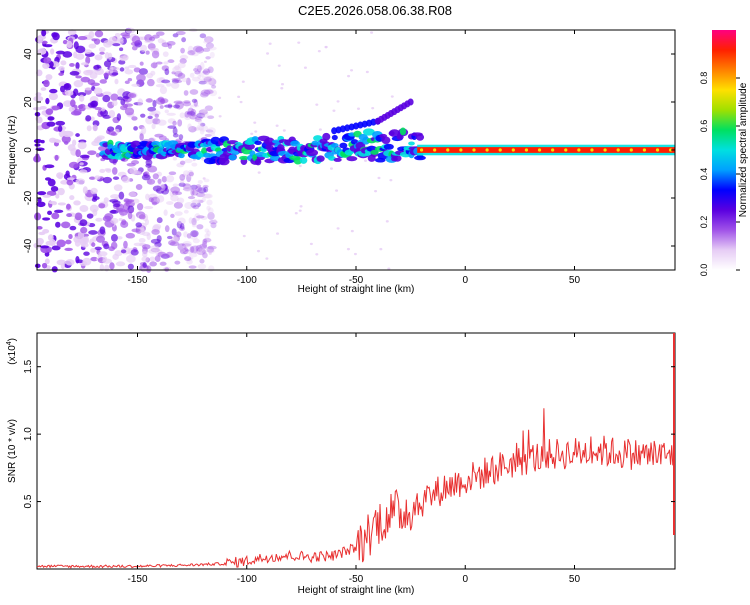 The image size is (750, 605). I want to click on x-tick-label: 0, so click(465, 280).